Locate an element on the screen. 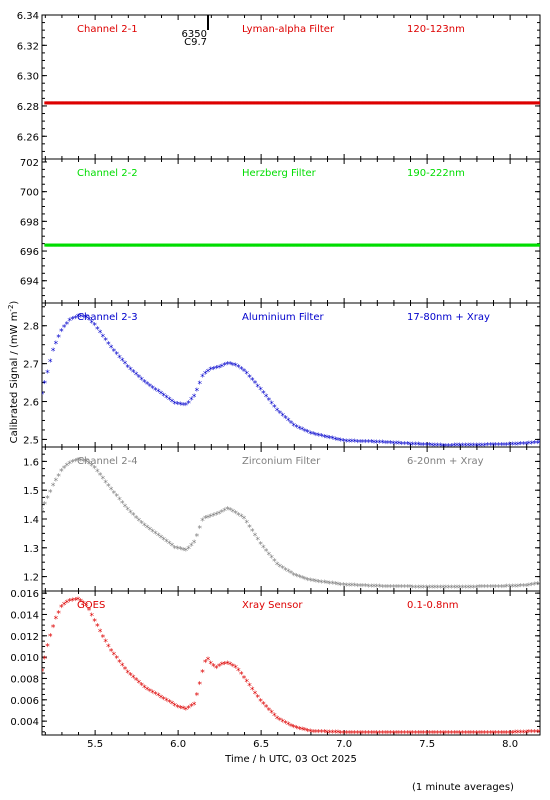 This screenshot has width=550, height=800. y-tick-label: 2.5 is located at coordinates (31, 440).